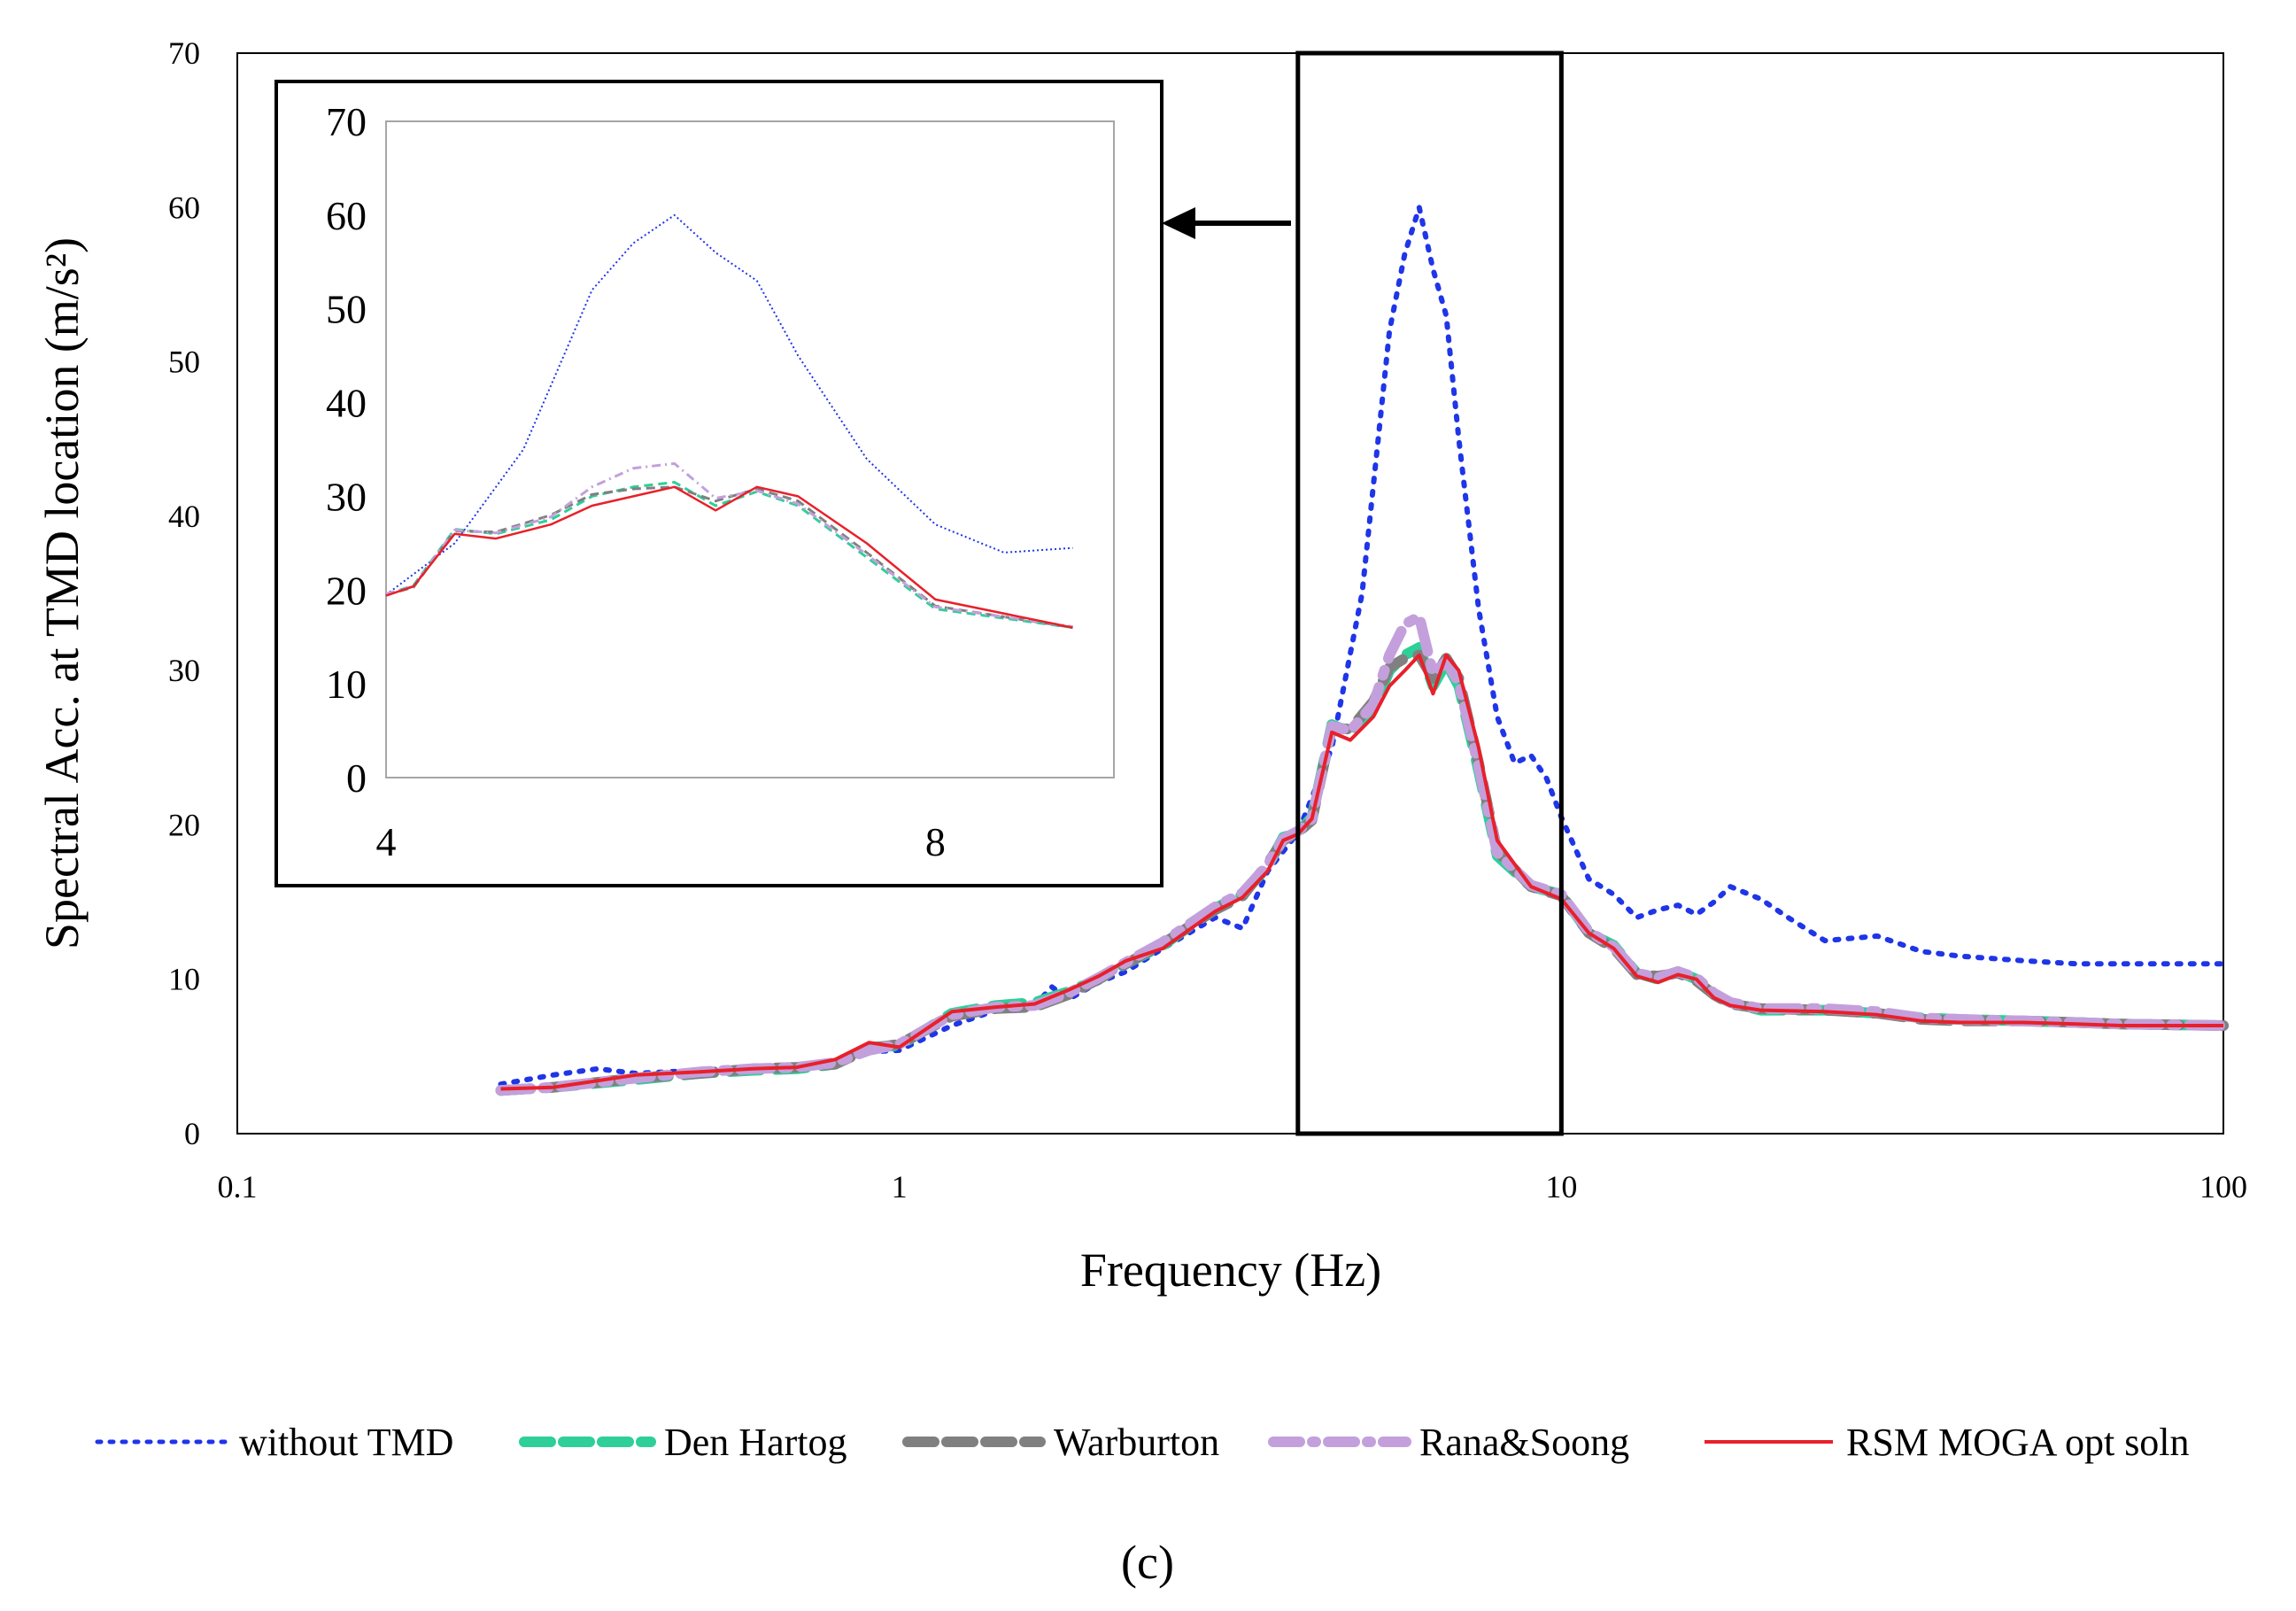 This screenshot has width=2296, height=1611. What do you see at coordinates (346, 685) in the screenshot?
I see `inset-y-tick-label: 10` at bounding box center [346, 685].